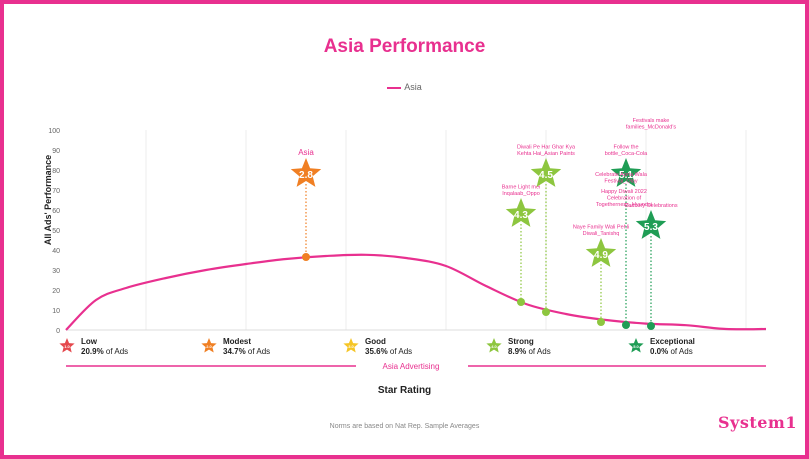 The image size is (809, 459). What do you see at coordinates (651, 227) in the screenshot?
I see `marker-value: 5.3` at bounding box center [651, 227].